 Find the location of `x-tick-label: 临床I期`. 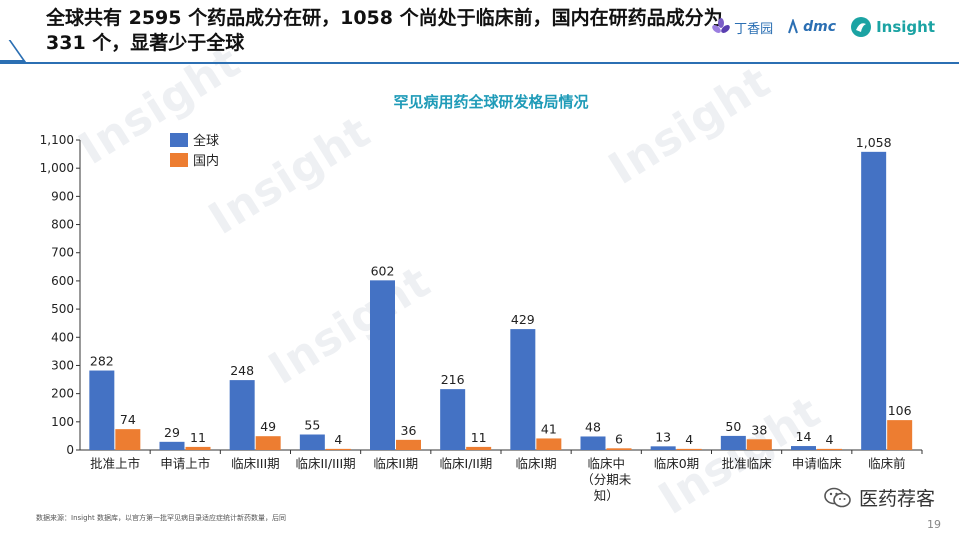

x-tick-label: 临床I期 is located at coordinates (535, 463).